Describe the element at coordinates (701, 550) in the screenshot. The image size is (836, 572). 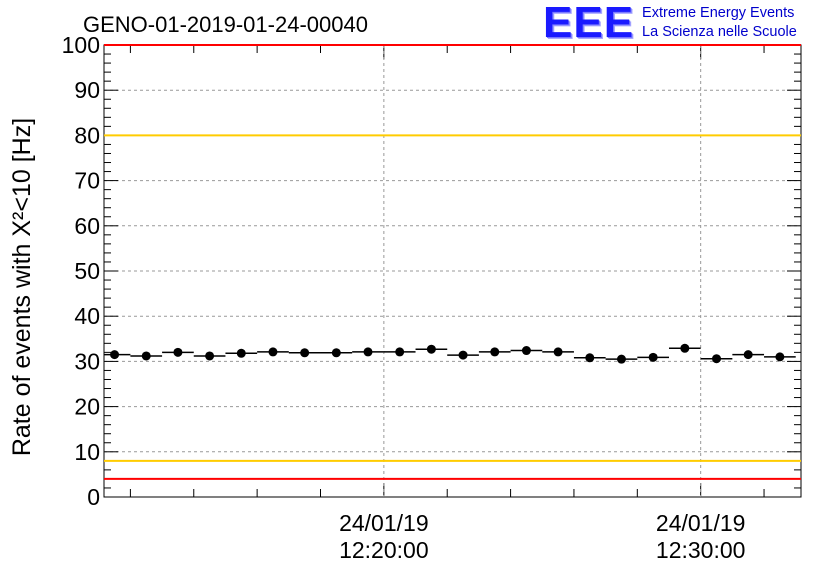
I see `x-tick-label-time: 12:30:00` at that location.